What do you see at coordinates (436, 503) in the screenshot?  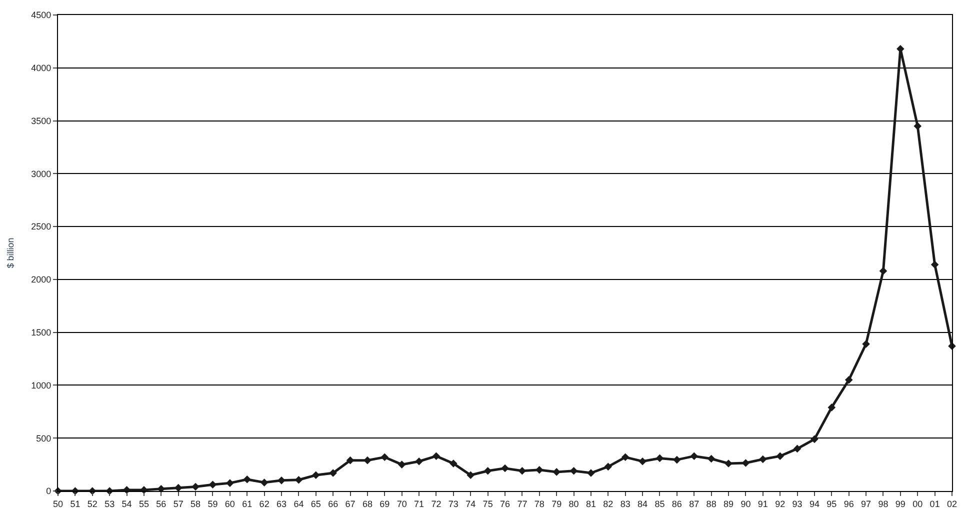 I see `x-tick-label: 72` at bounding box center [436, 503].